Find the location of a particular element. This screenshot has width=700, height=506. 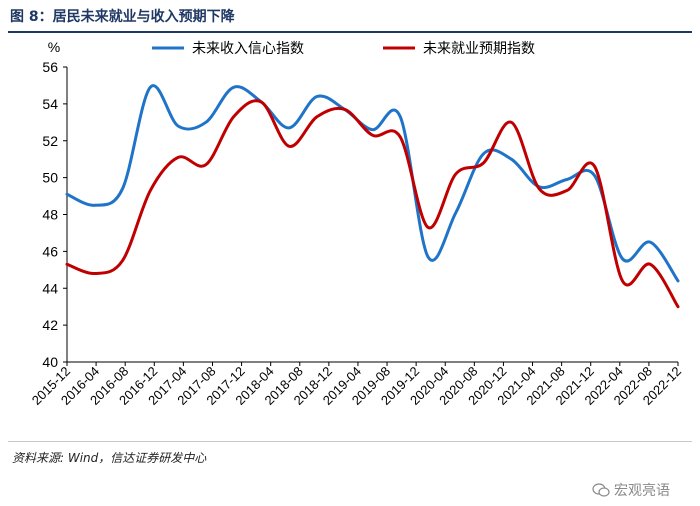

y-tick-label-50: 50 is located at coordinates (50, 178).